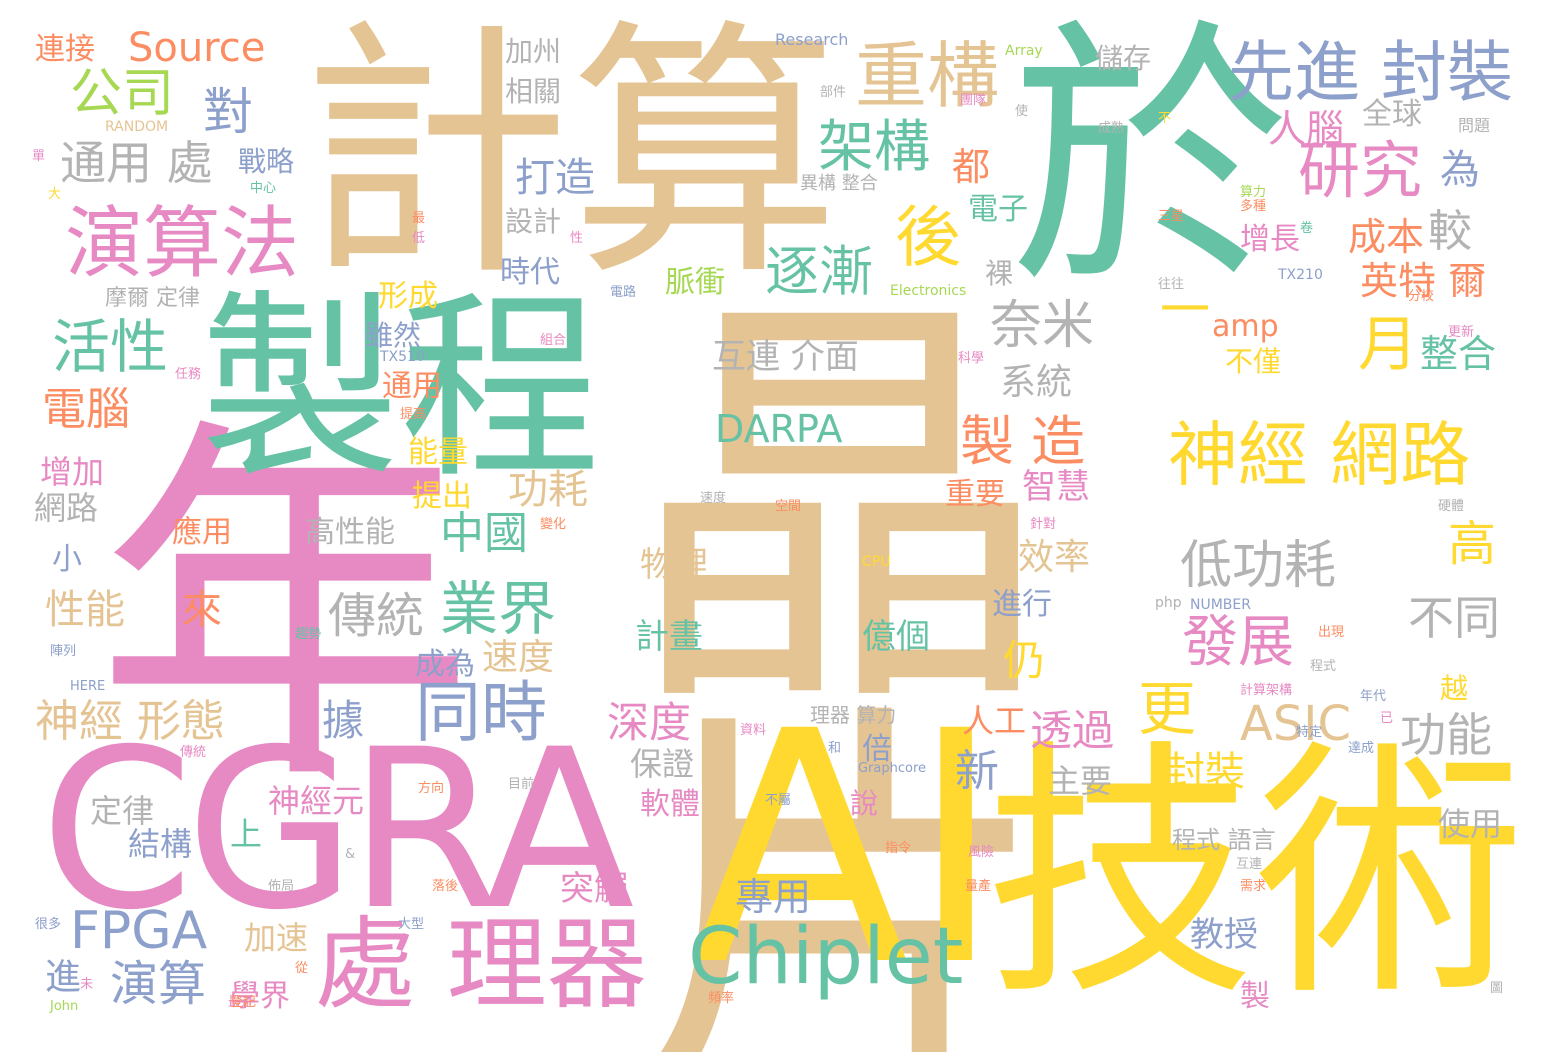 The width and height of the screenshot is (1548, 1052). Describe the element at coordinates (553, 524) in the screenshot. I see `word-change: 變化` at that location.